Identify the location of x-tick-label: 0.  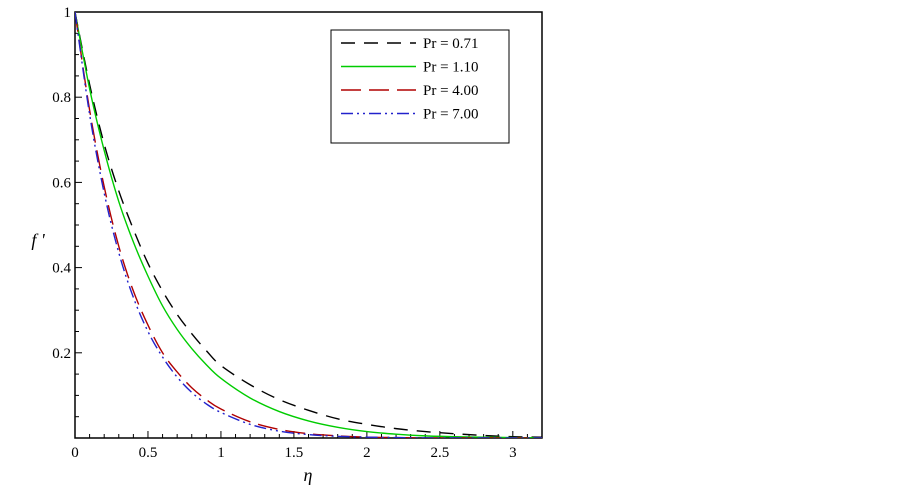
(75, 453).